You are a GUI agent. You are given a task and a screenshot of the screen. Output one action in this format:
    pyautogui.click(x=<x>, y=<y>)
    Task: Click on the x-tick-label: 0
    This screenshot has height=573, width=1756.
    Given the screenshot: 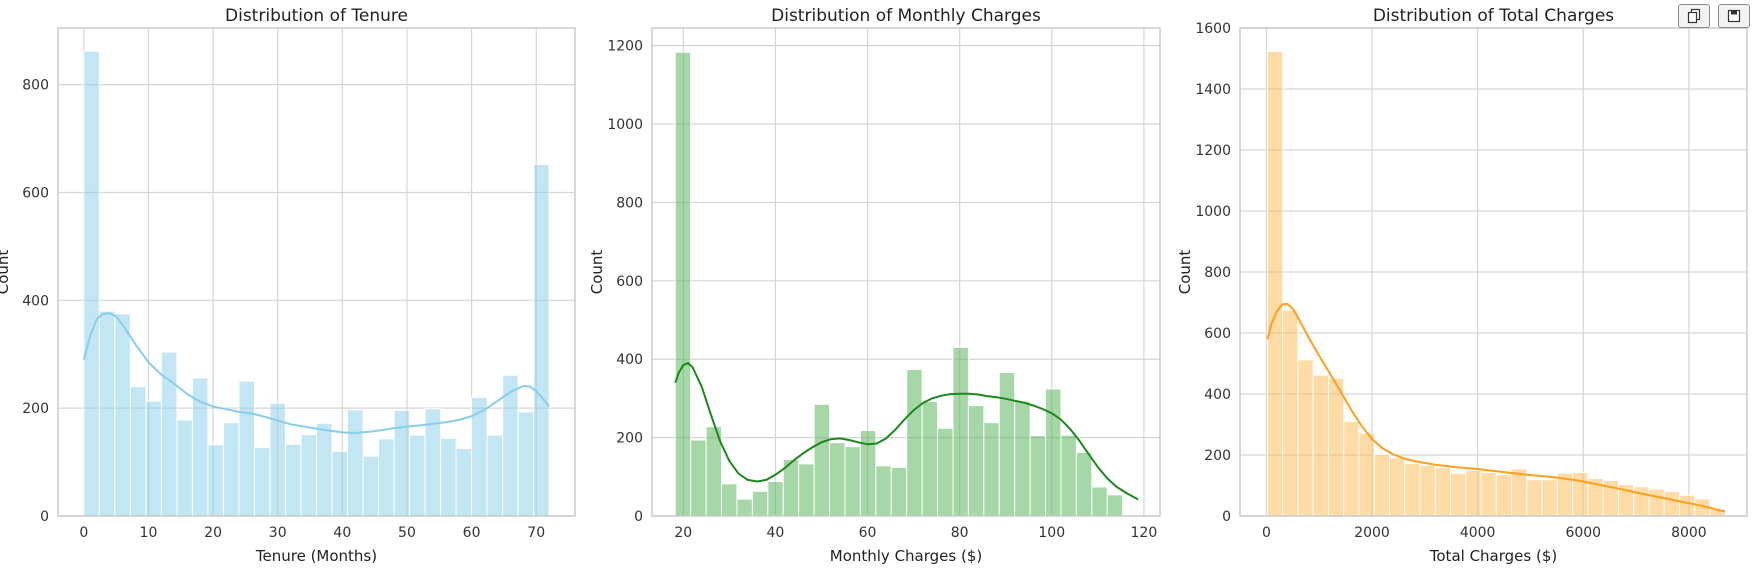 What is the action you would take?
    pyautogui.click(x=1266, y=533)
    